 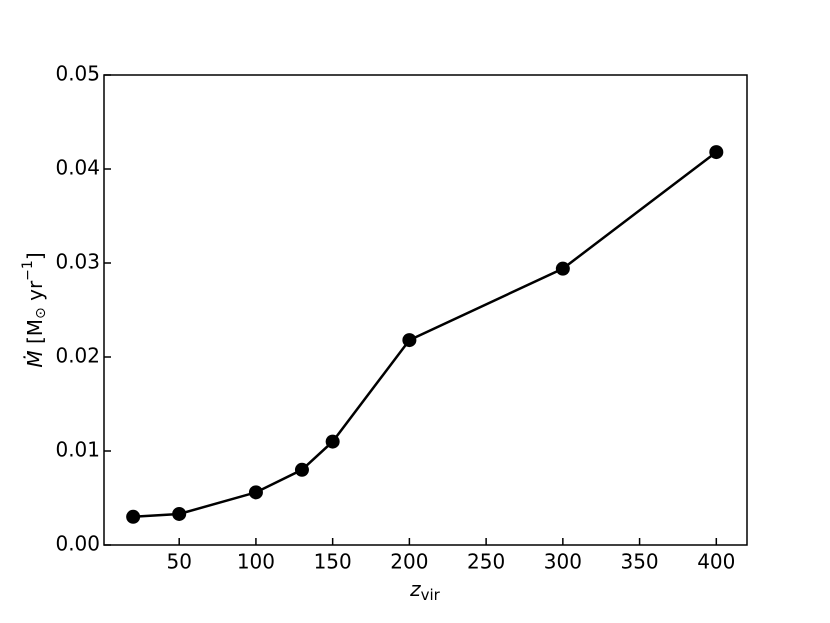 I want to click on x-tick-label: 100, so click(x=256, y=562).